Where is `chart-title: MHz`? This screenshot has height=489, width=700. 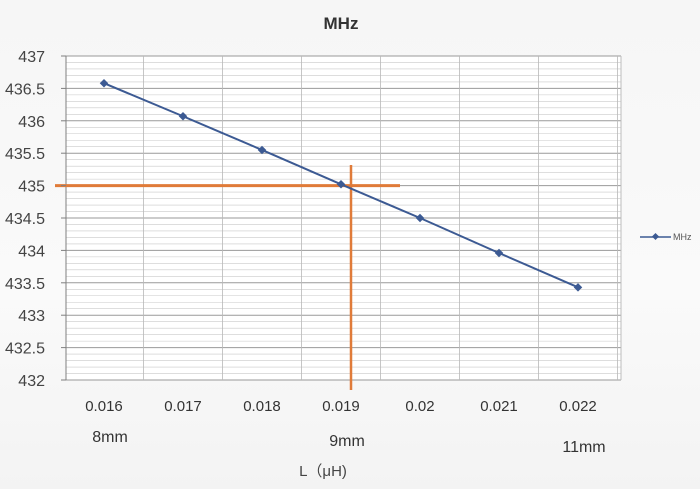 chart-title: MHz is located at coordinates (341, 23).